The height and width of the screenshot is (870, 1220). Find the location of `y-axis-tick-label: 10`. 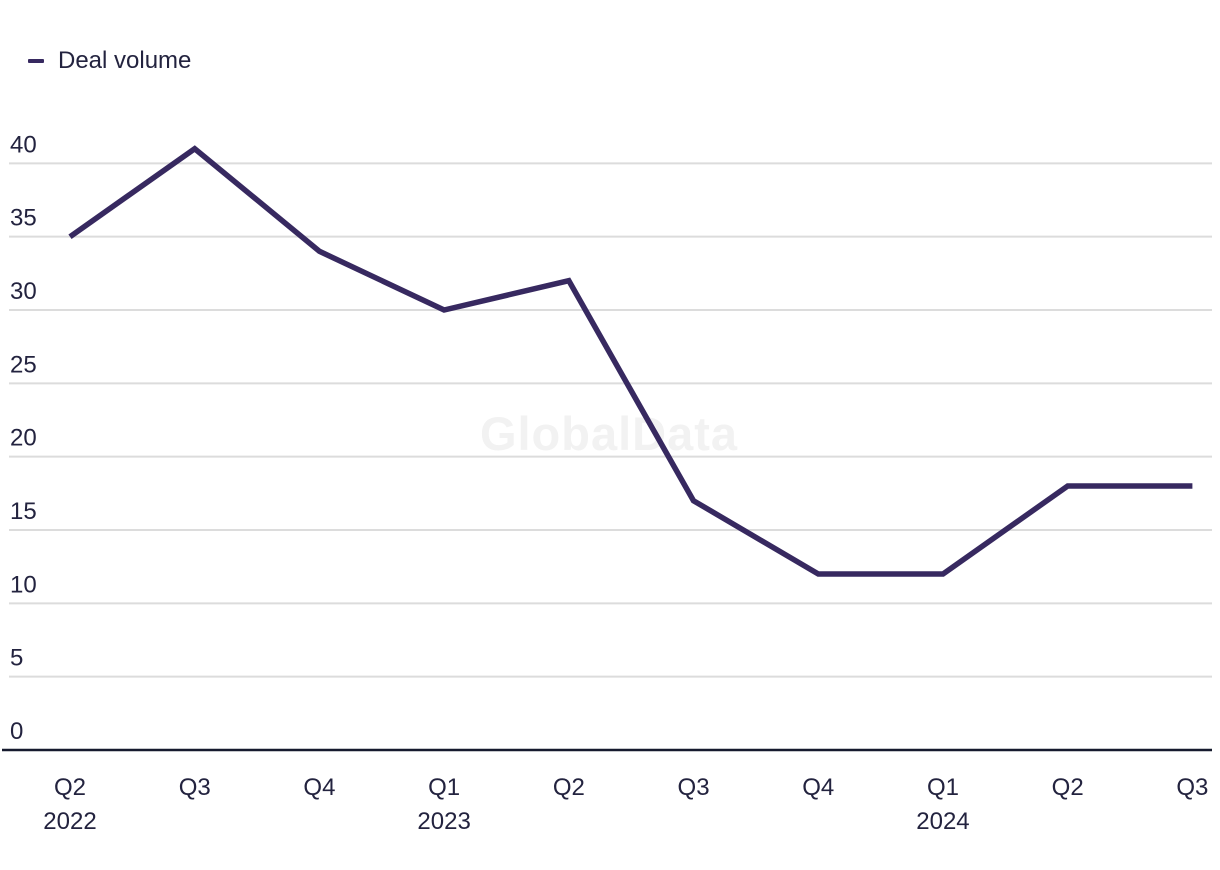

y-axis-tick-label: 10 is located at coordinates (23, 584).